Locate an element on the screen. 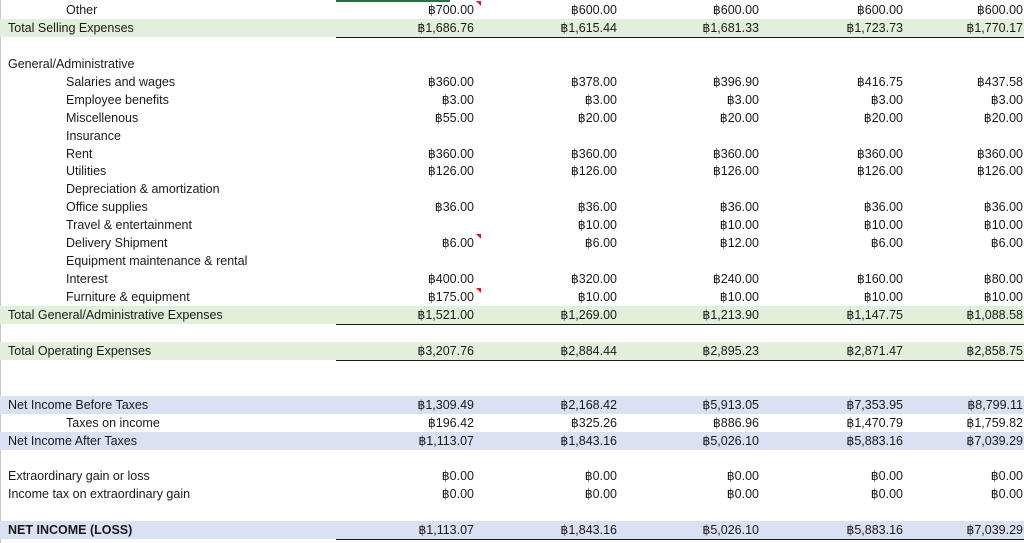 This screenshot has width=1024, height=543. value-cell: ฿2,884.44 is located at coordinates (588, 351).